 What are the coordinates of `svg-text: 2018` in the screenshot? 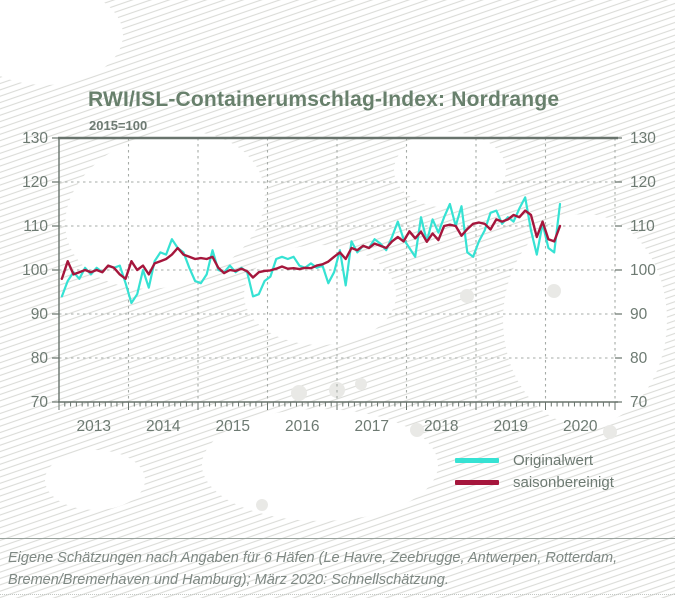 It's located at (441, 426).